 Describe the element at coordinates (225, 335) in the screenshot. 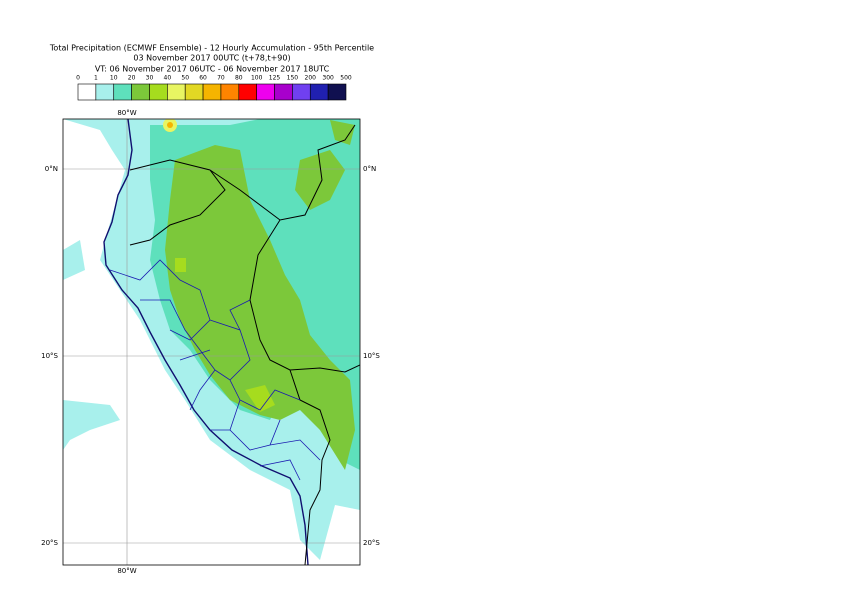

I see `precip-heavier` at that location.